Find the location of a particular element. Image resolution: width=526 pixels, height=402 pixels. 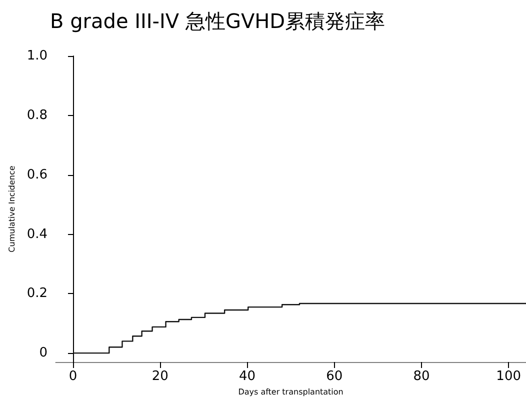

x-axis-title: Days after transplantation is located at coordinates (291, 391).